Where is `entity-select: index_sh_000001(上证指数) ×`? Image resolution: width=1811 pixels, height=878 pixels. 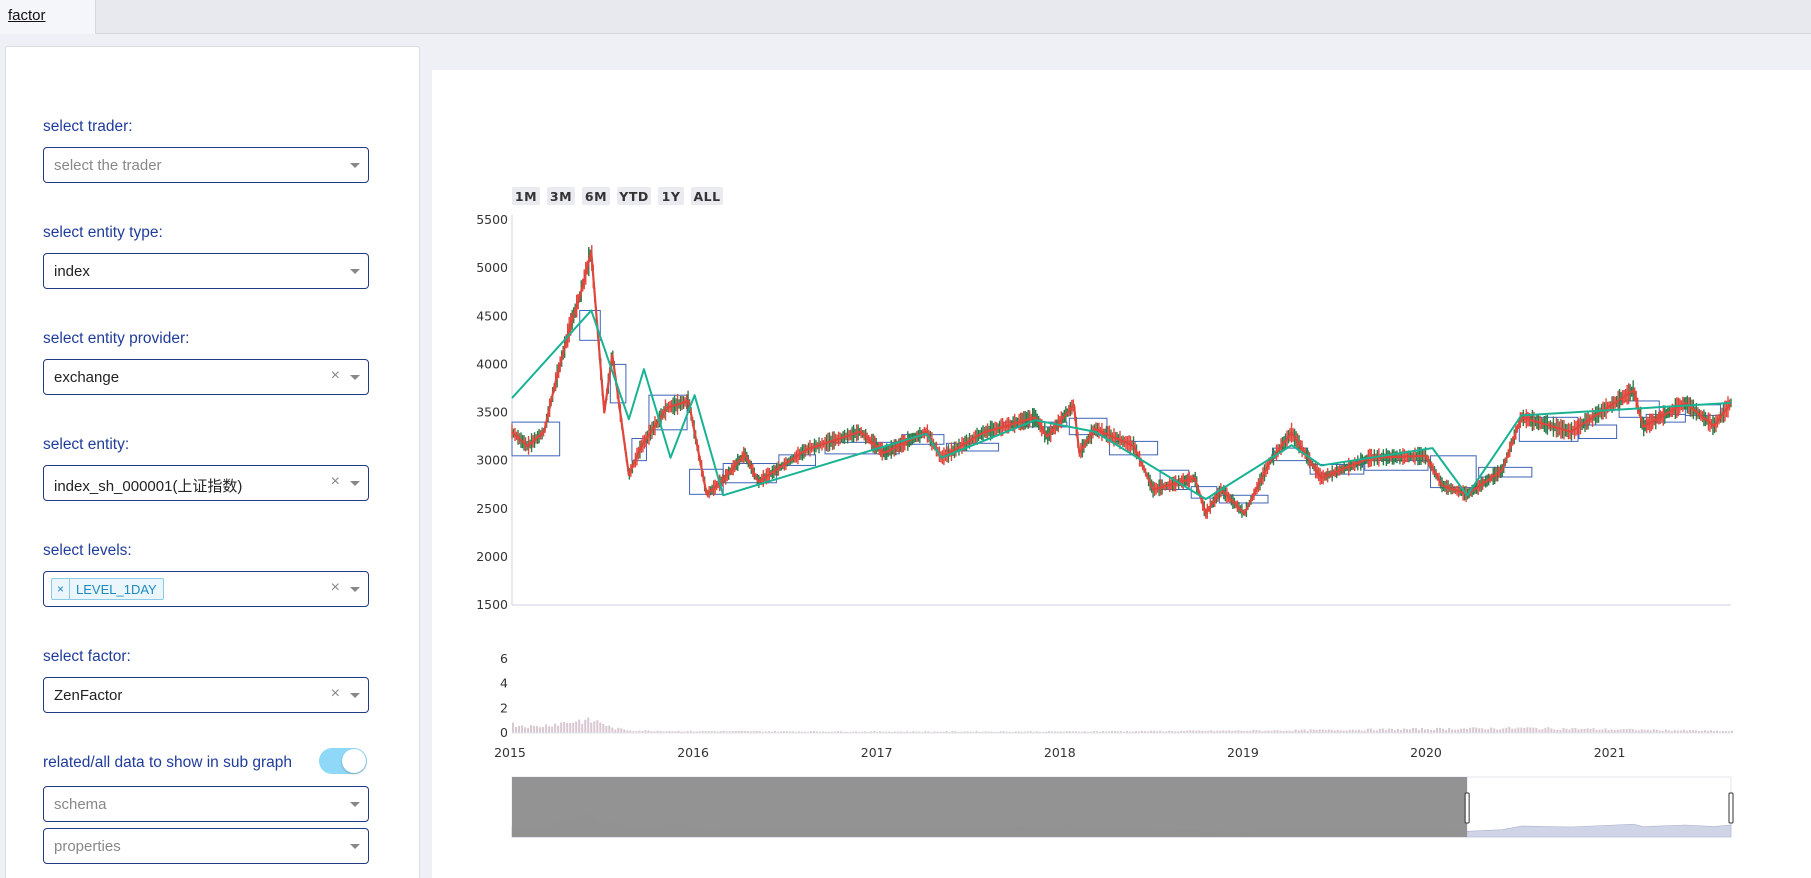
entity-select: index_sh_000001(上证指数) × is located at coordinates (206, 483).